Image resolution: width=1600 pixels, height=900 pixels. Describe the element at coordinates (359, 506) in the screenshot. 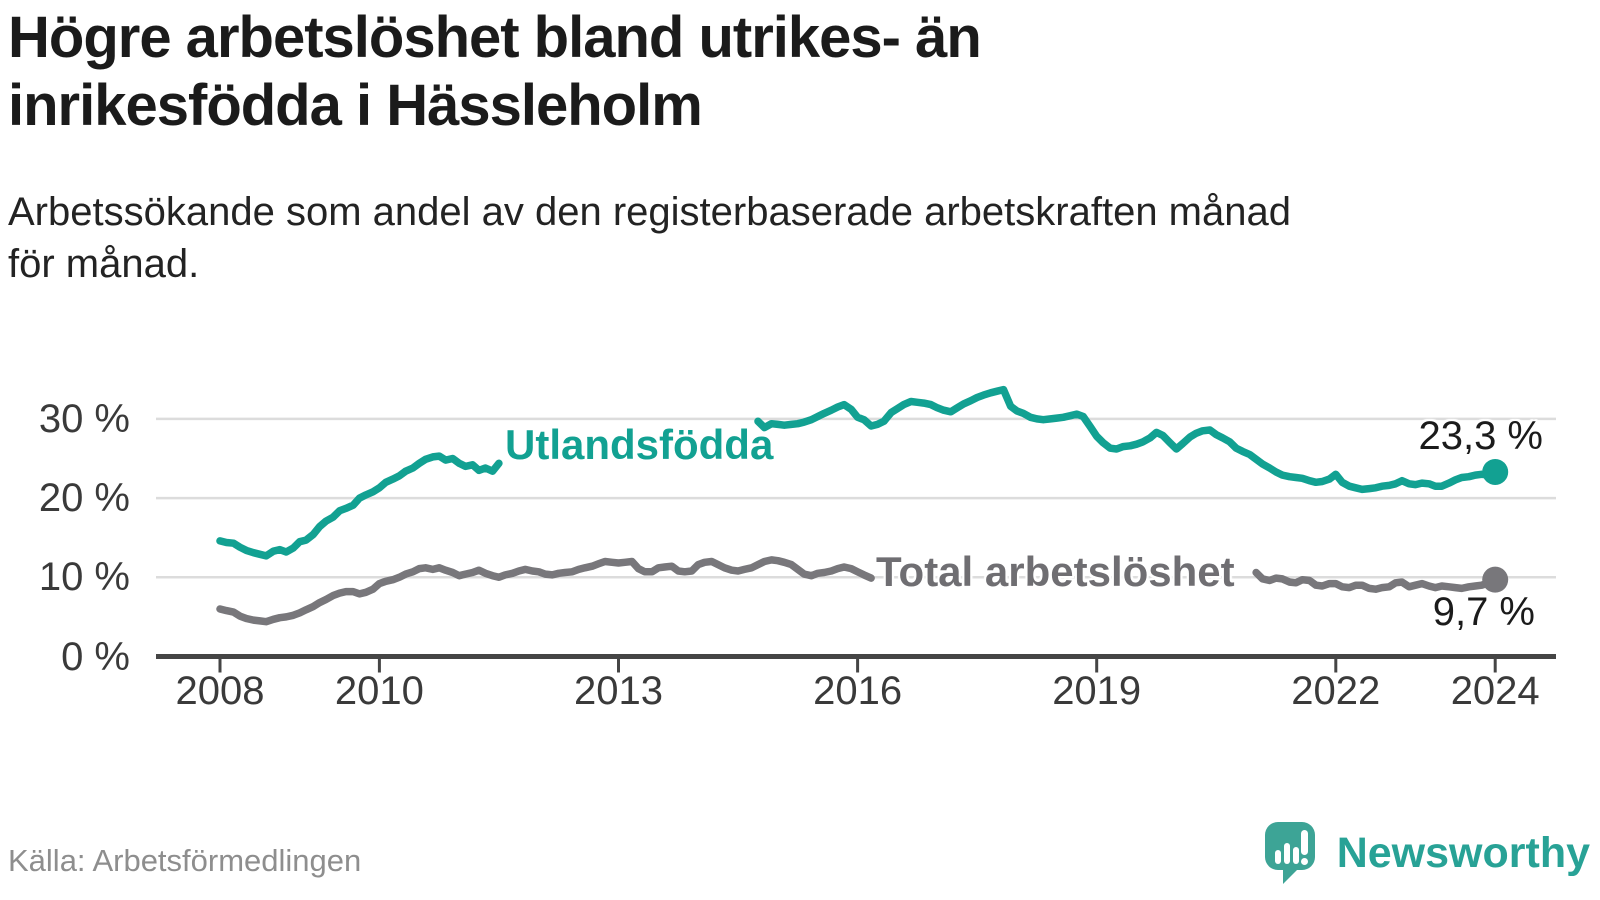

I see `series-line-utlandsf-dda-seg1` at that location.